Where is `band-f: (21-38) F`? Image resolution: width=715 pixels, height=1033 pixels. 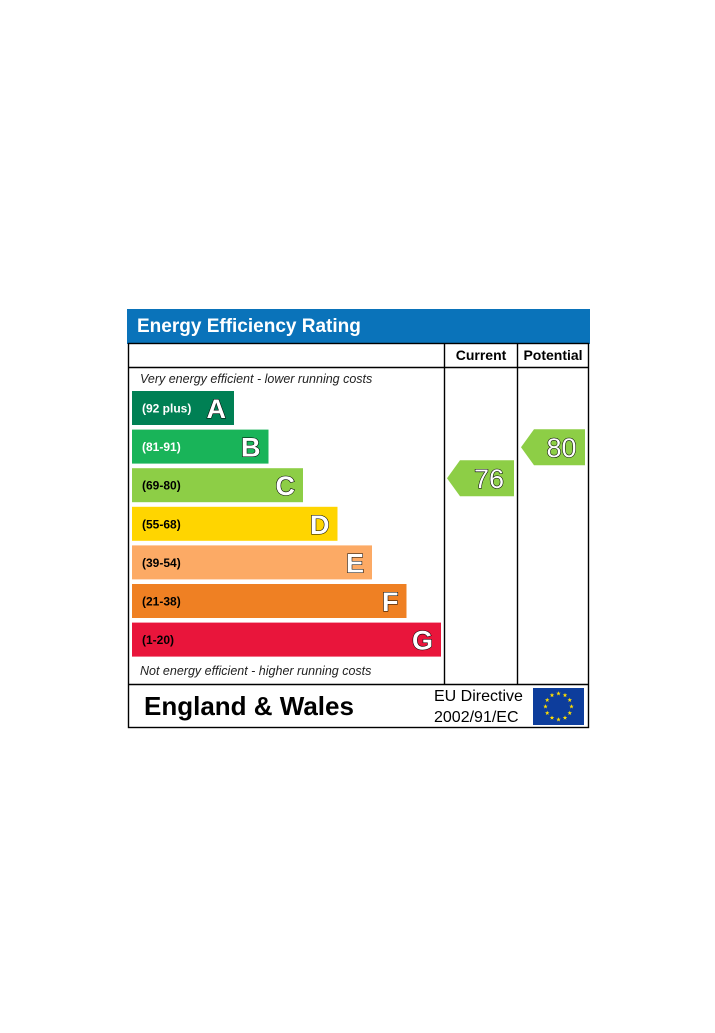 band-f: (21-38) F is located at coordinates (269, 601).